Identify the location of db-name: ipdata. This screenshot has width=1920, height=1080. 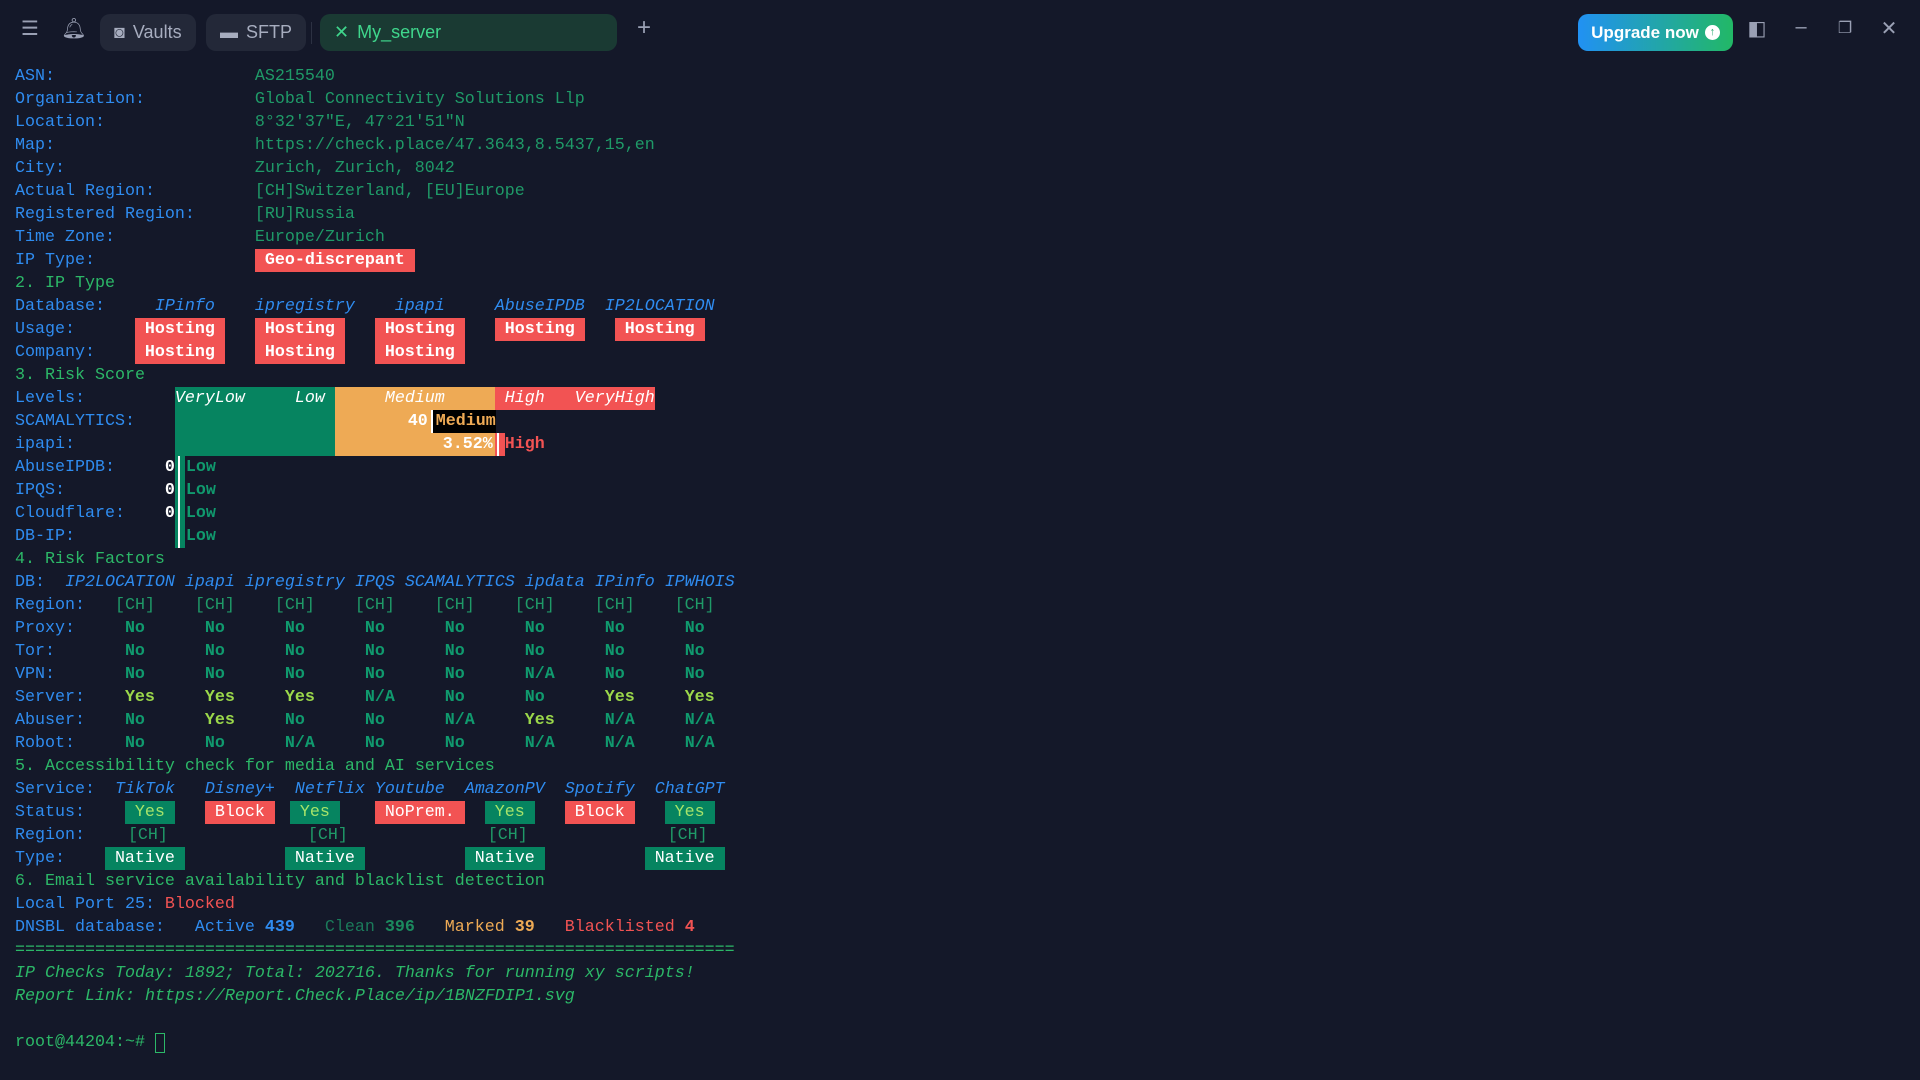
(554, 582).